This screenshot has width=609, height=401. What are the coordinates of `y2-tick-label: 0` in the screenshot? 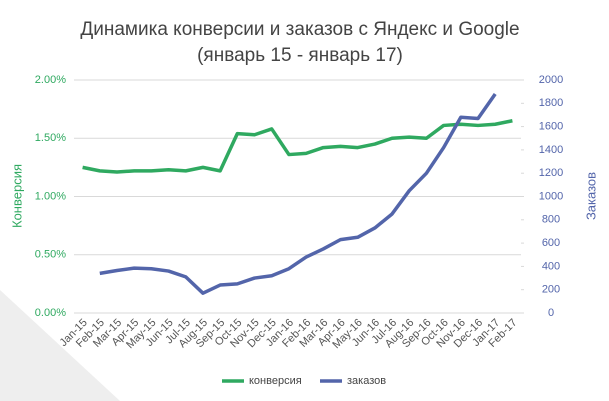 It's located at (551, 313).